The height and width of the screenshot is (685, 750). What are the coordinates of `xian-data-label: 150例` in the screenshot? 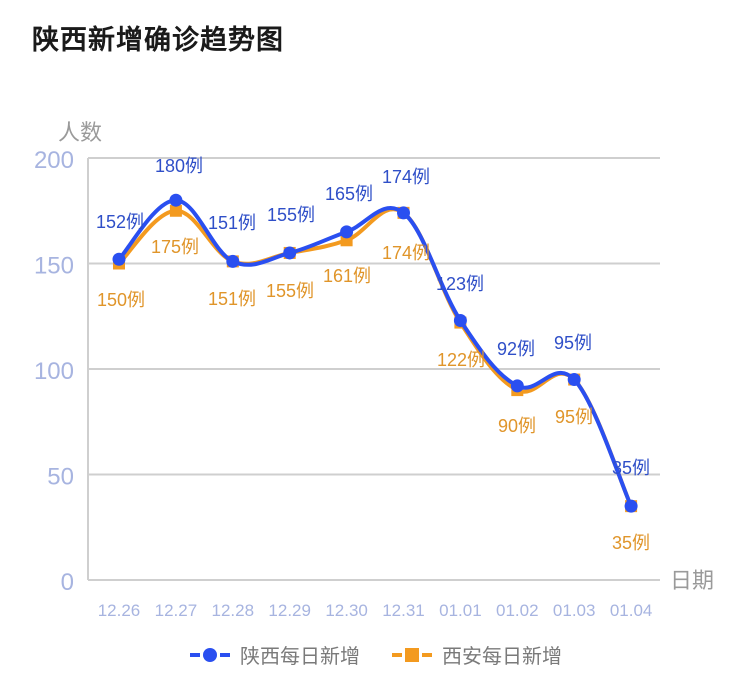 It's located at (121, 300).